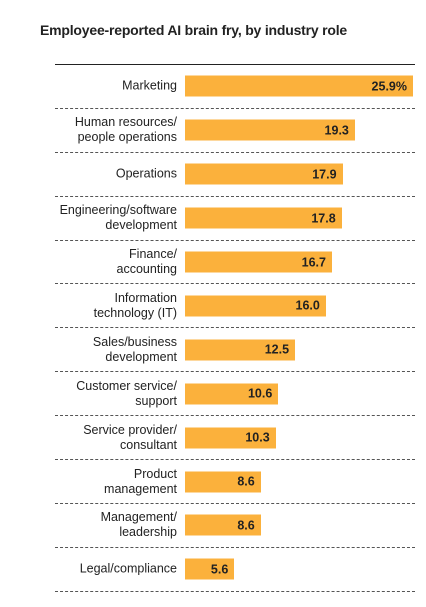 This screenshot has width=426, height=607. What do you see at coordinates (235, 64) in the screenshot?
I see `top-rule` at bounding box center [235, 64].